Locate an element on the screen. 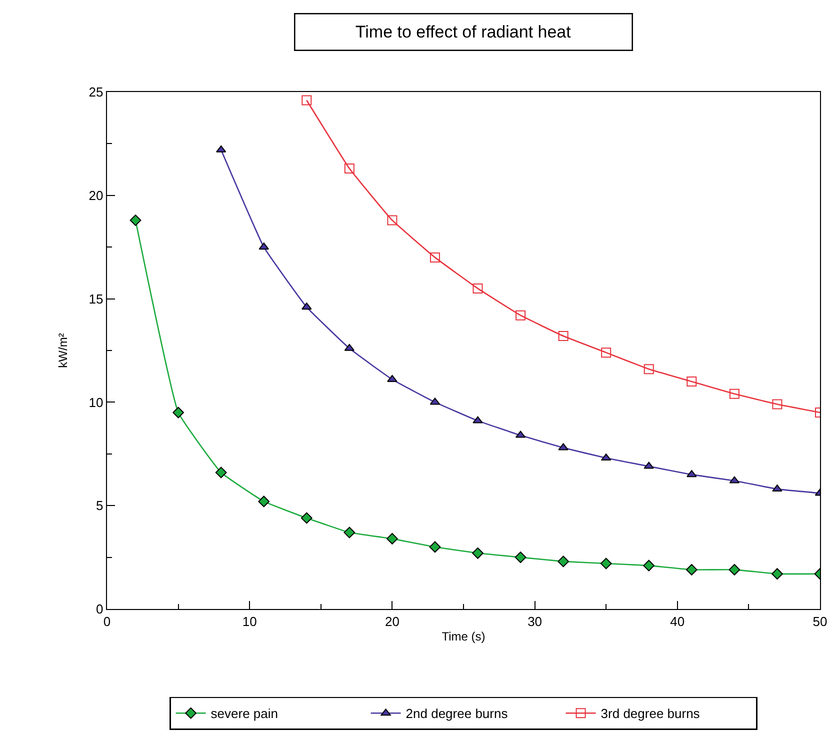 This screenshot has width=839, height=742. y-tick-label: 15 is located at coordinates (96, 298).